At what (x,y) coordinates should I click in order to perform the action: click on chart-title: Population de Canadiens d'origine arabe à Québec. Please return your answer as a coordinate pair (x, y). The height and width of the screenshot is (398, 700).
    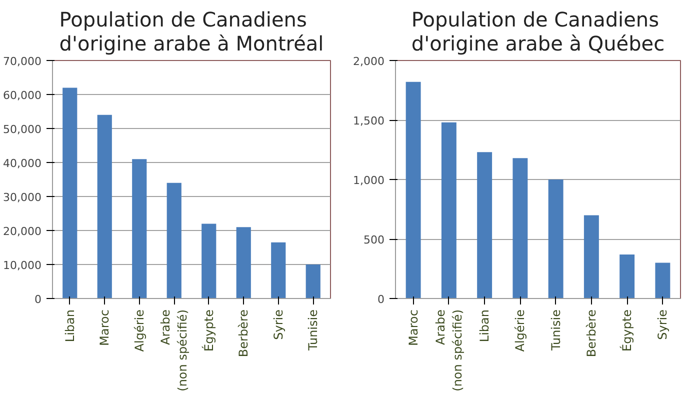
    Looking at the image, I should click on (538, 32).